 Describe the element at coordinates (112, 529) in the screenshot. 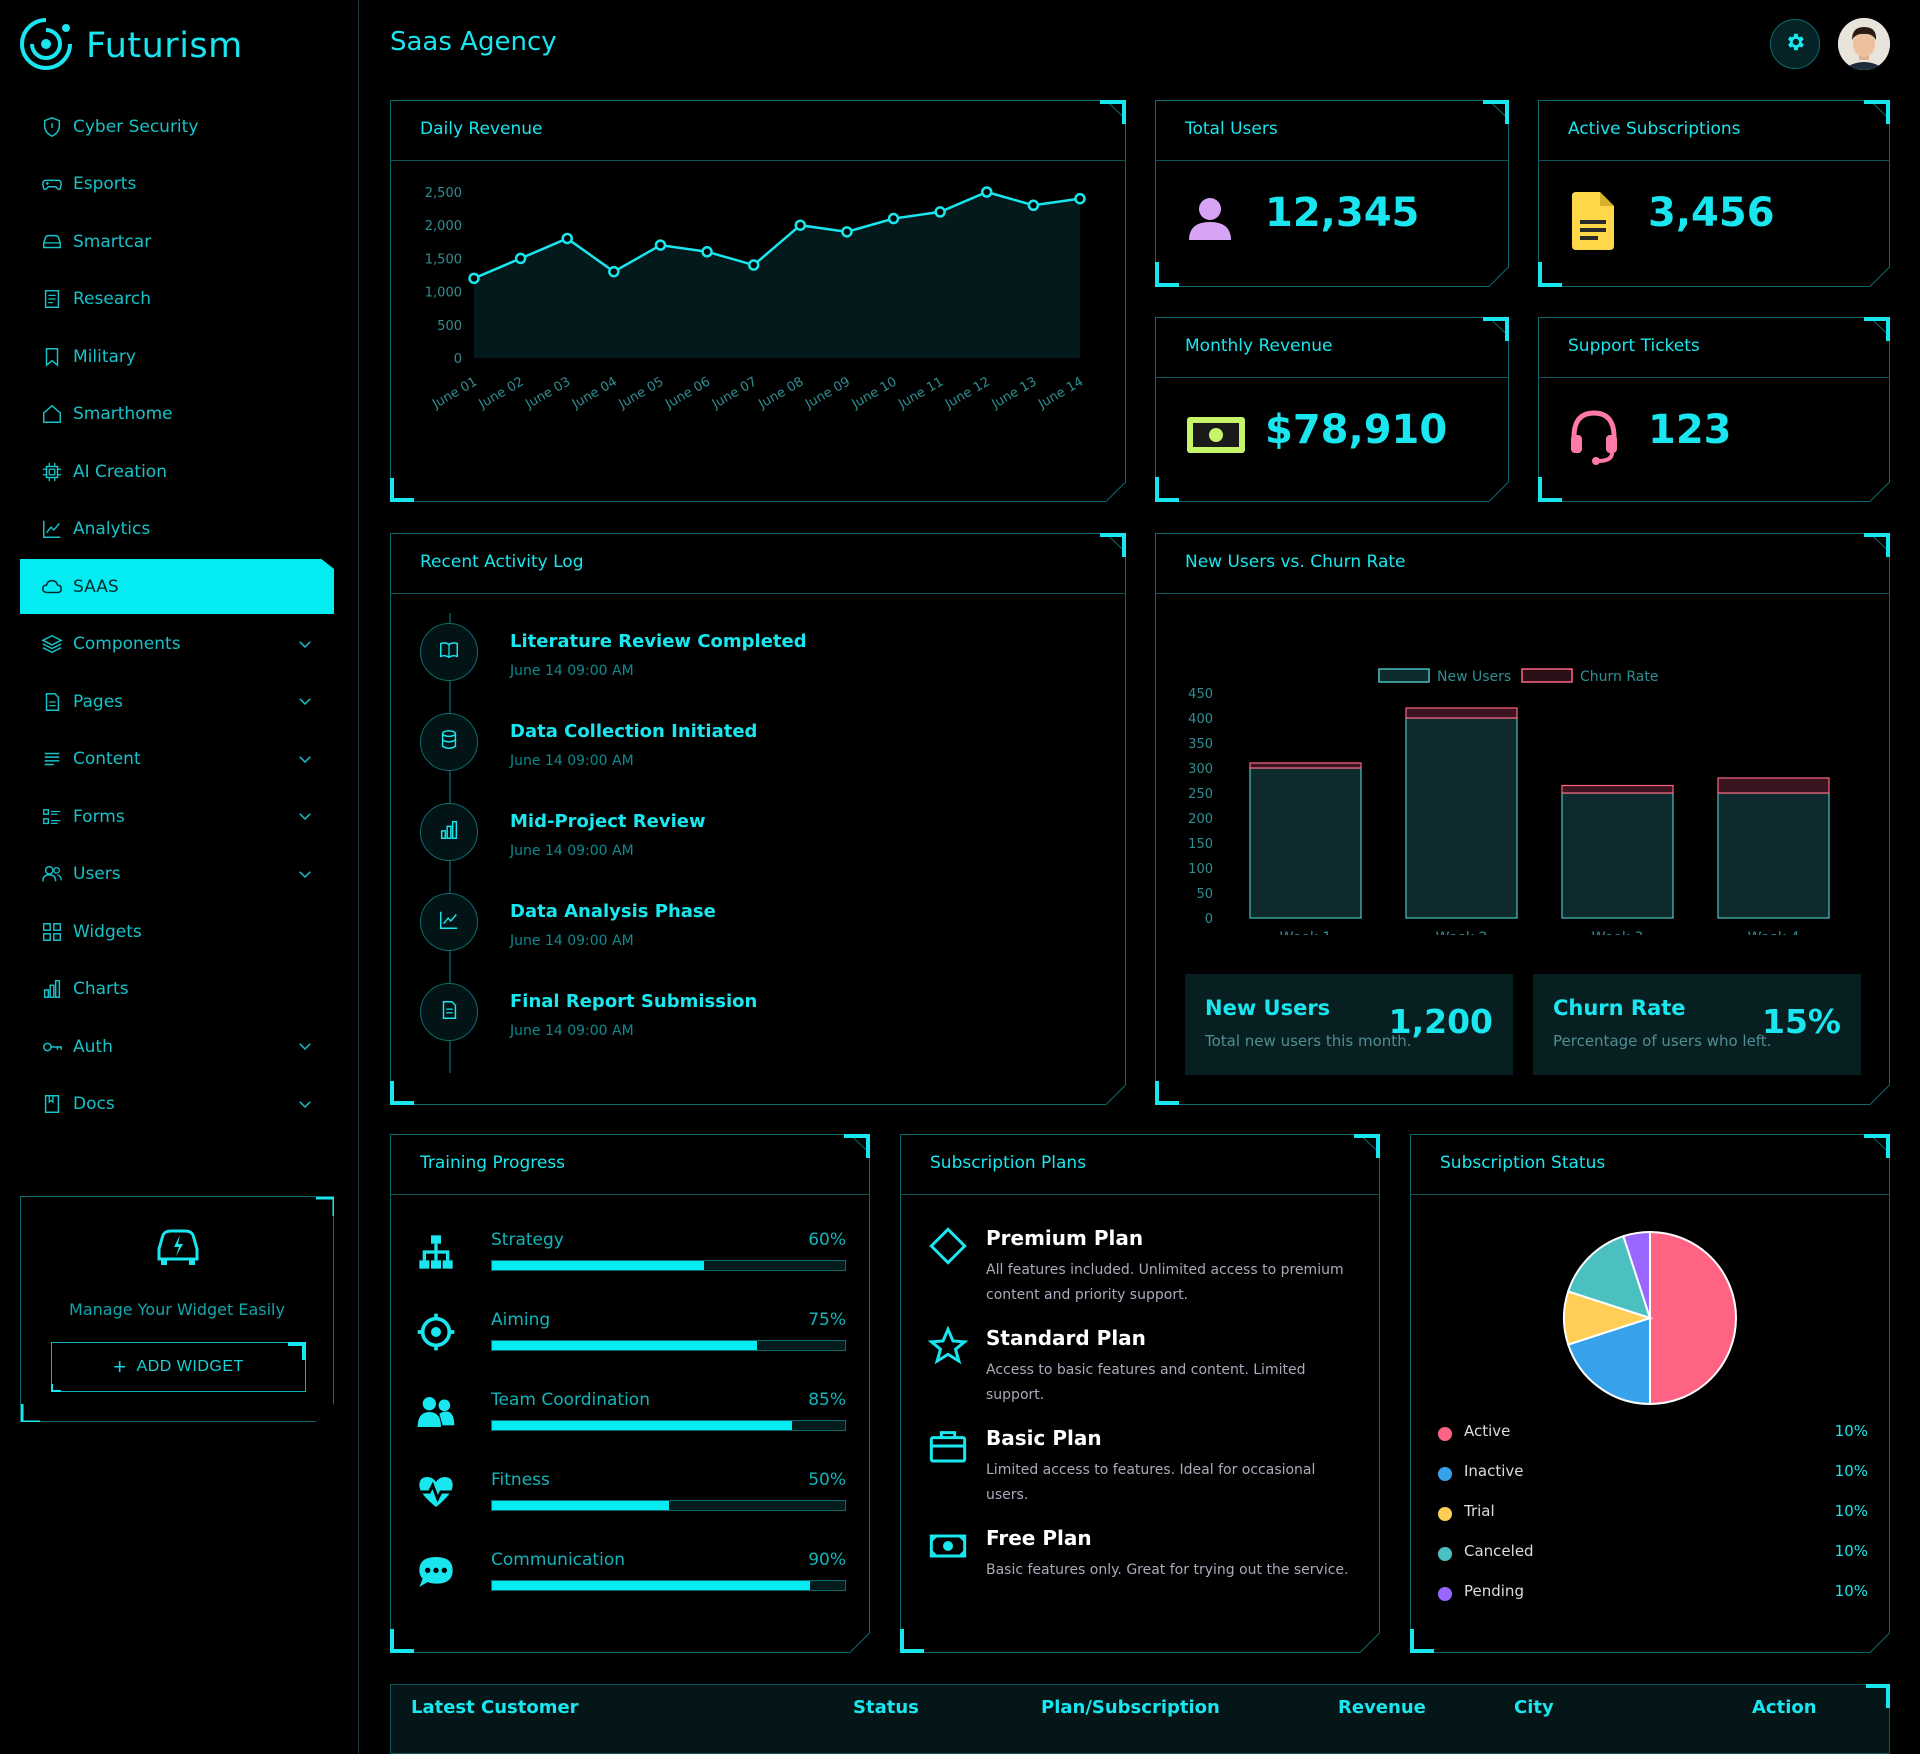

I see `sidebar-item-label: Analytics` at that location.